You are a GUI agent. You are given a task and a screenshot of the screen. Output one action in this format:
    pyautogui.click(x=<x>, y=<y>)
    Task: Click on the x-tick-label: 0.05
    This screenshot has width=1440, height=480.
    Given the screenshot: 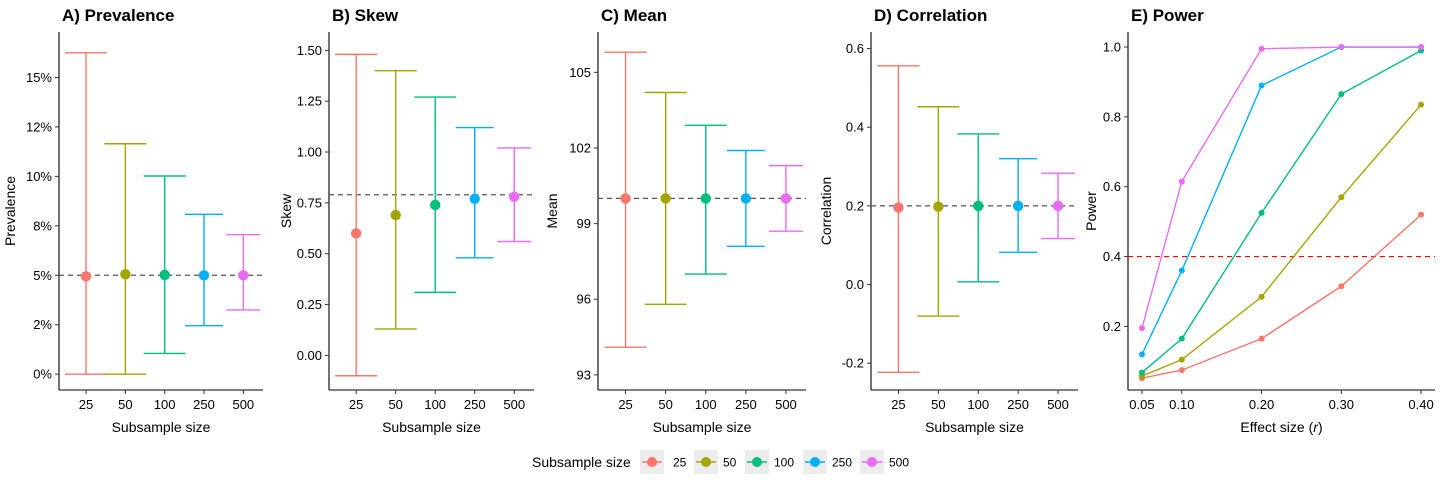 What is the action you would take?
    pyautogui.click(x=1141, y=404)
    